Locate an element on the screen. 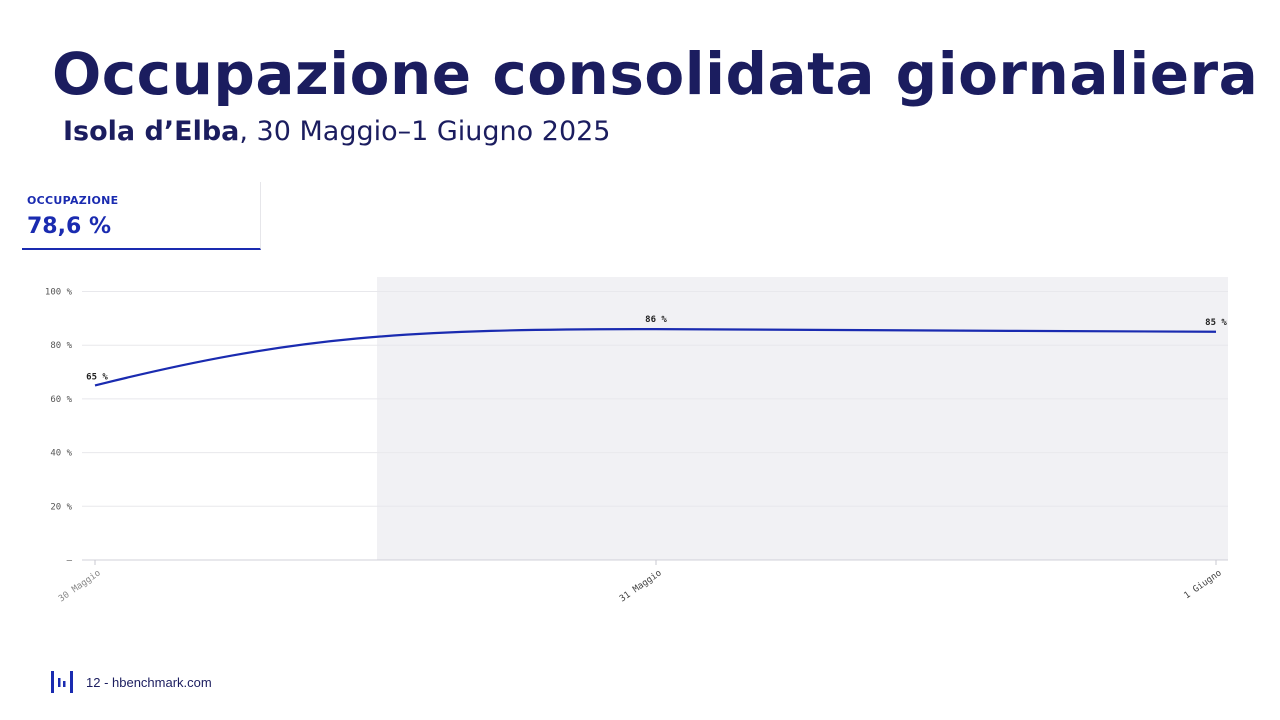 The height and width of the screenshot is (720, 1280). x-tick-label: 31 Maggio is located at coordinates (641, 586).